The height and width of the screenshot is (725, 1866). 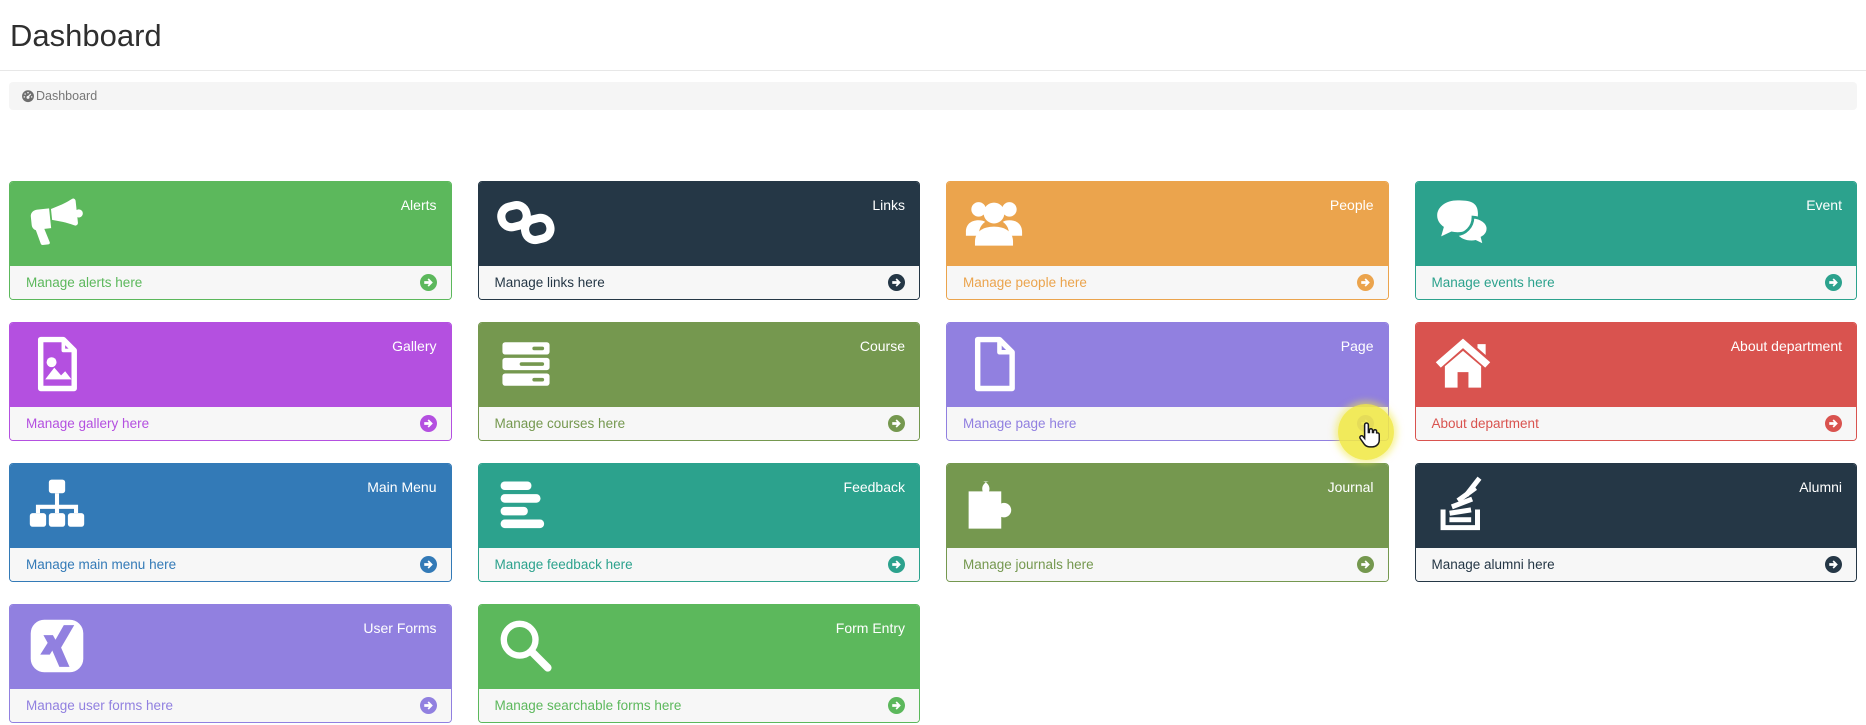 What do you see at coordinates (1167, 423) in the screenshot?
I see `manage-link: Manage page here` at bounding box center [1167, 423].